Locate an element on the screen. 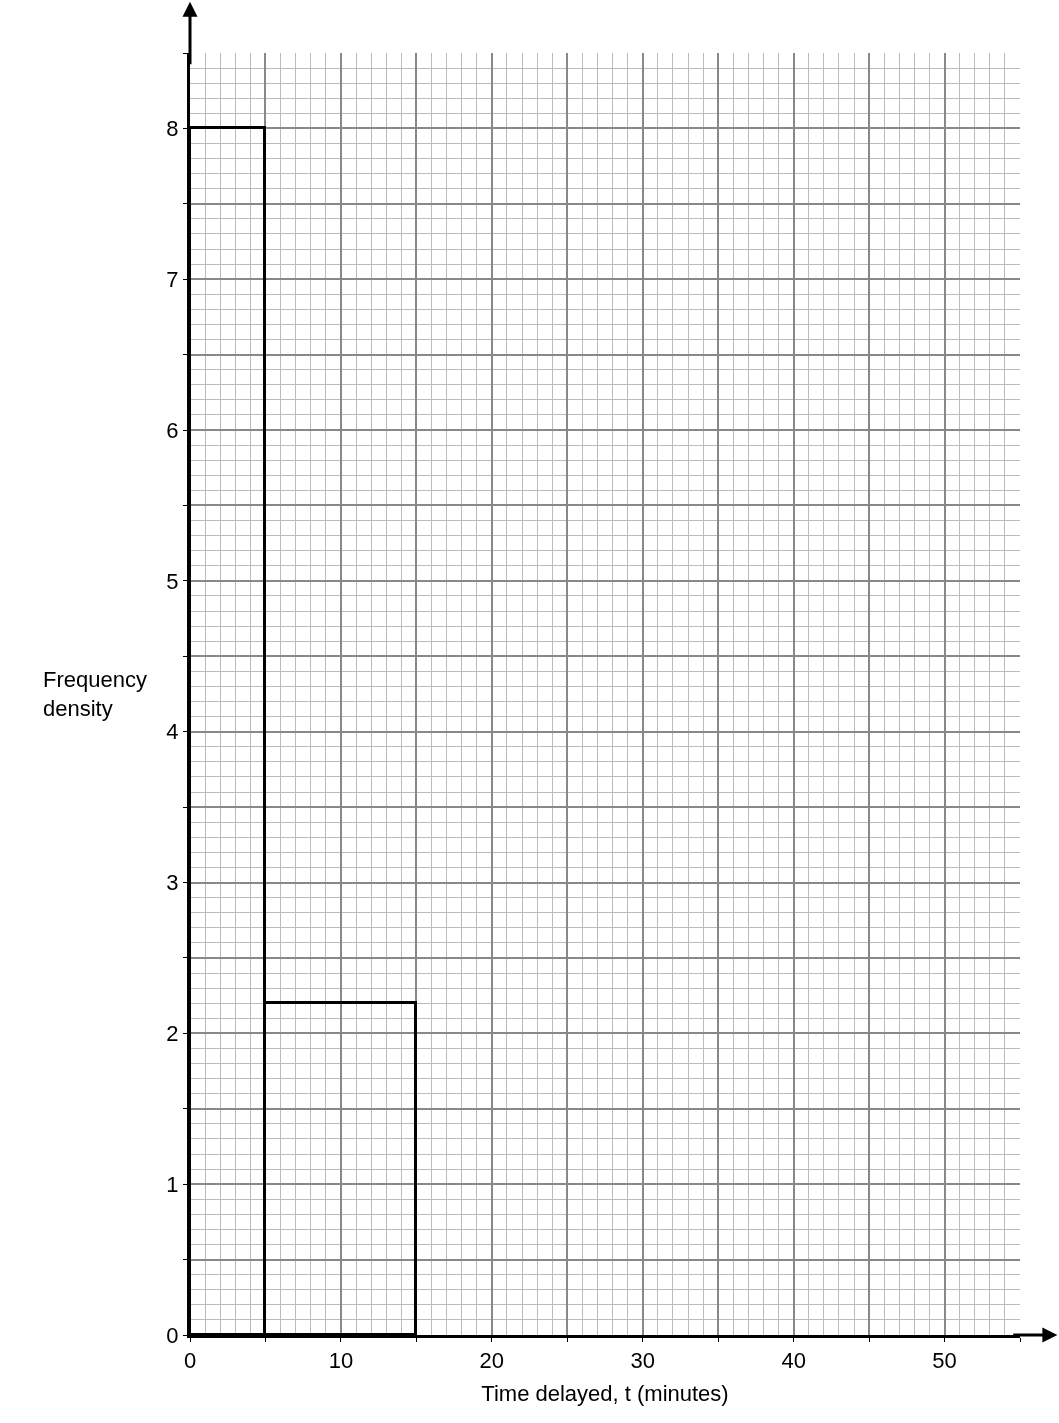 The width and height of the screenshot is (1059, 1423). x-axis-title: Time delayed, t (minutes) is located at coordinates (605, 1394).